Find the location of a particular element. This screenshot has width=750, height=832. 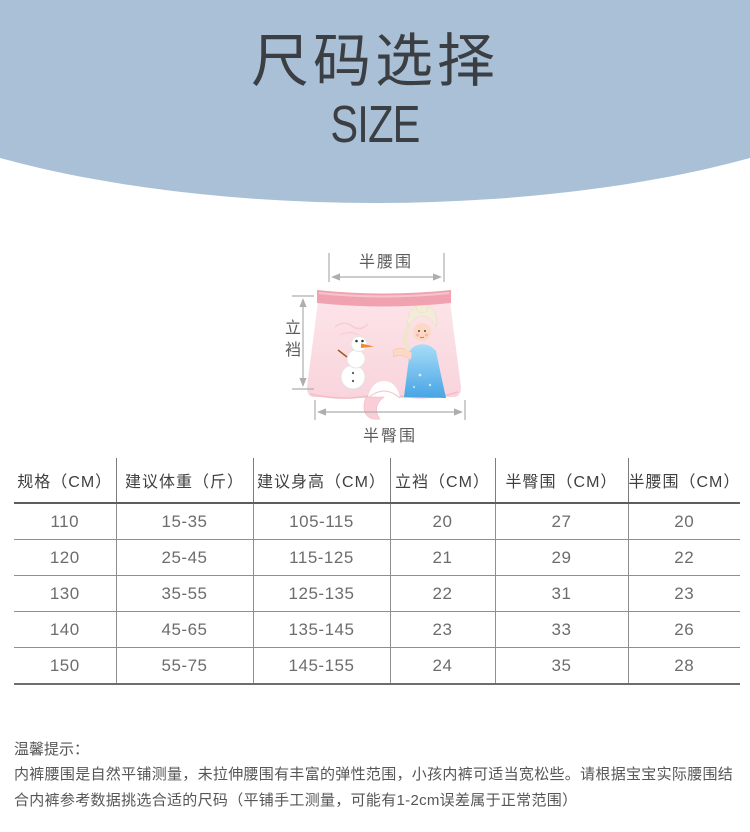

underwear-illustration is located at coordinates (379, 336).